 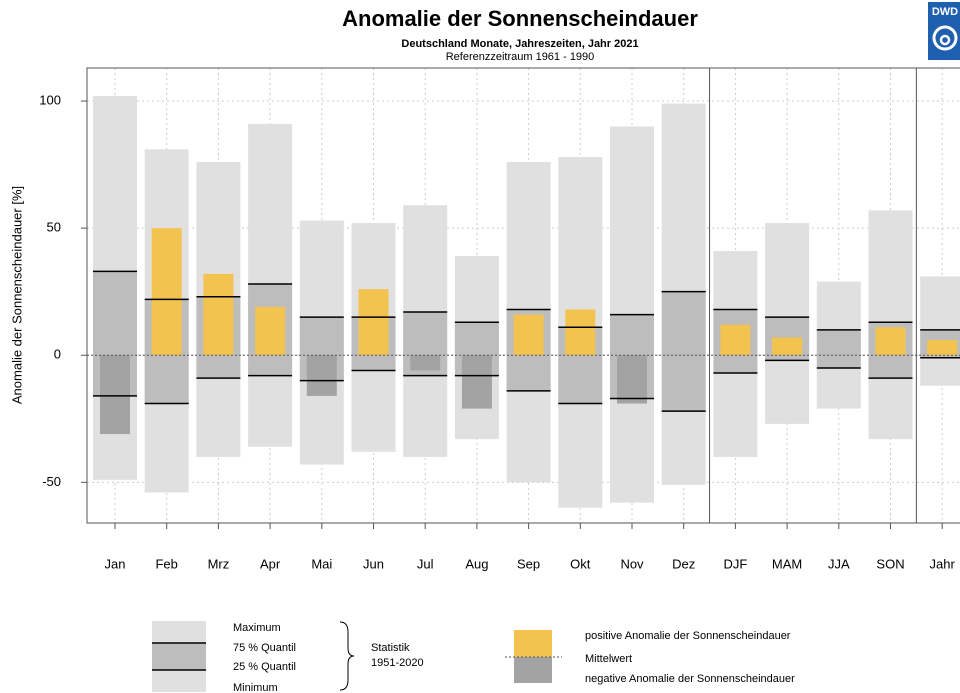 What do you see at coordinates (787, 563) in the screenshot?
I see `x-tick-label: MAM` at bounding box center [787, 563].